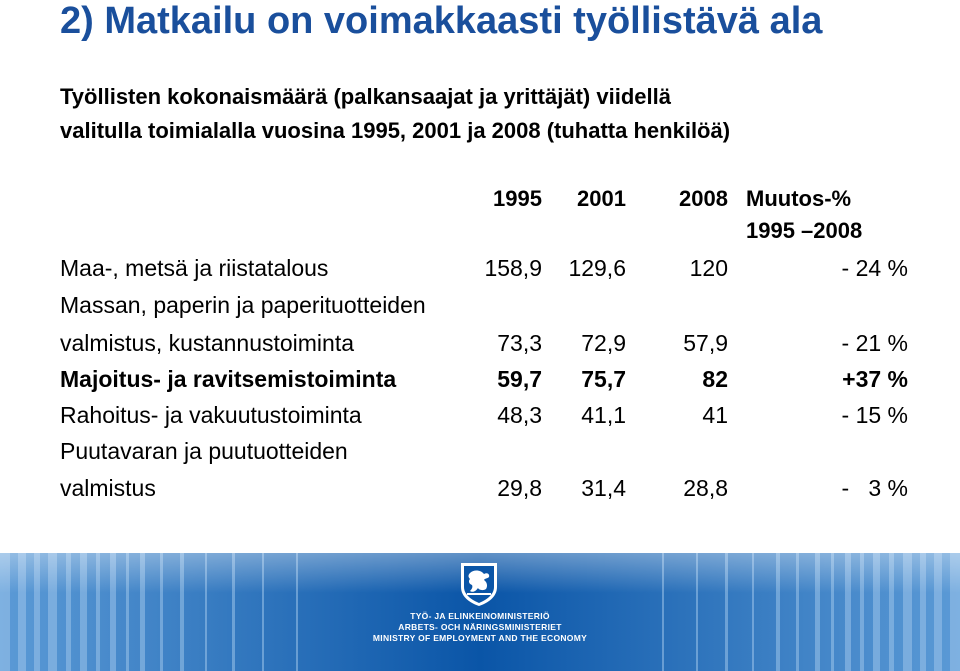 This screenshot has width=960, height=671. What do you see at coordinates (603, 343) in the screenshot?
I see `cell-2001: 72,9` at bounding box center [603, 343].